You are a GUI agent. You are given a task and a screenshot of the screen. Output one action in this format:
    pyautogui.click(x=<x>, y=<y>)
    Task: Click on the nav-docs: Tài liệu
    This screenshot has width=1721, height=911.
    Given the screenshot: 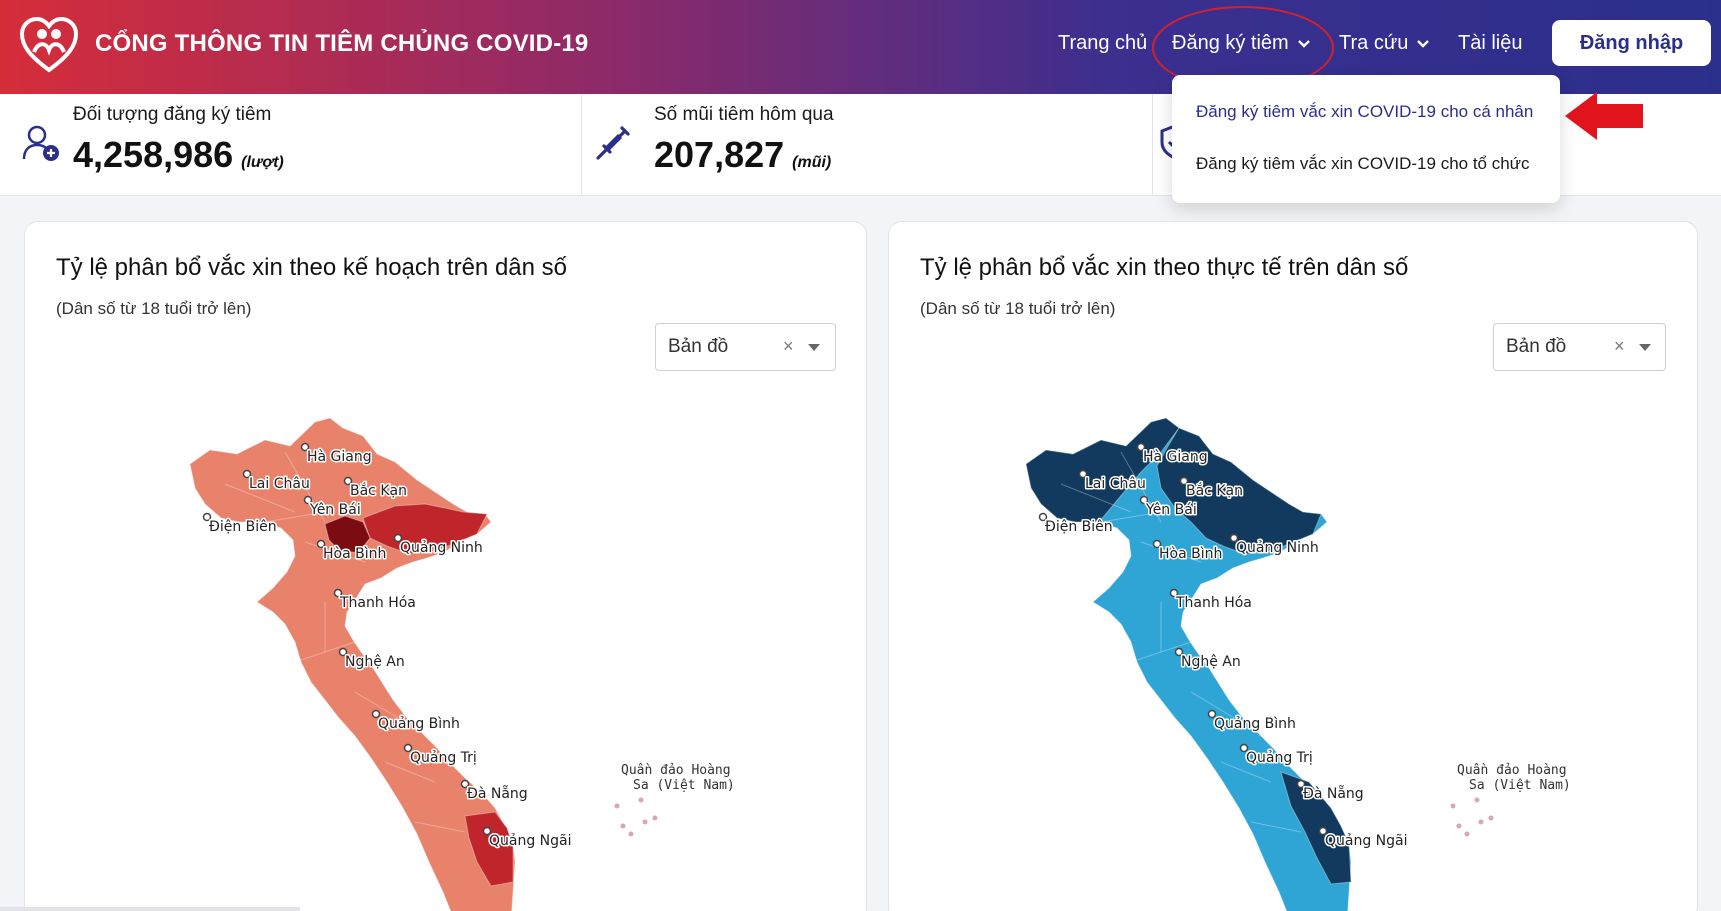 What is the action you would take?
    pyautogui.click(x=1490, y=43)
    